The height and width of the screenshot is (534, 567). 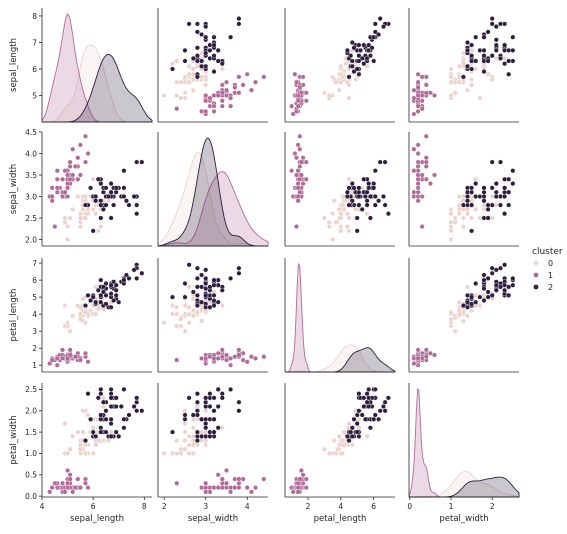 I want to click on panel-sepal_length-vs-petal_length, so click(x=339, y=65).